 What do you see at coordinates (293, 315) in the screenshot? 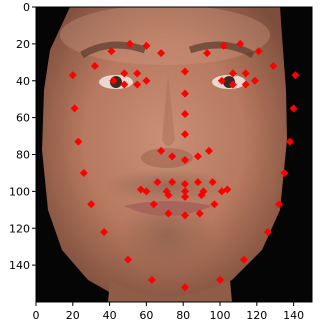
I see `x-tick-label: 140` at bounding box center [293, 315].